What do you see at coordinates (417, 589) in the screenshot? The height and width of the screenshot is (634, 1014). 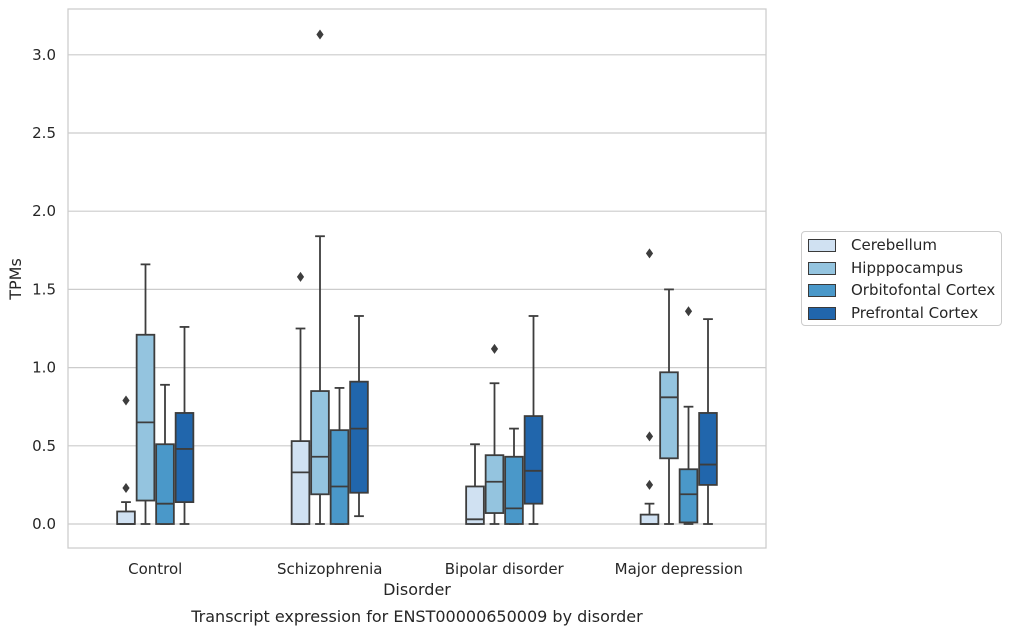 I see `x-axis-label: Disorder` at bounding box center [417, 589].